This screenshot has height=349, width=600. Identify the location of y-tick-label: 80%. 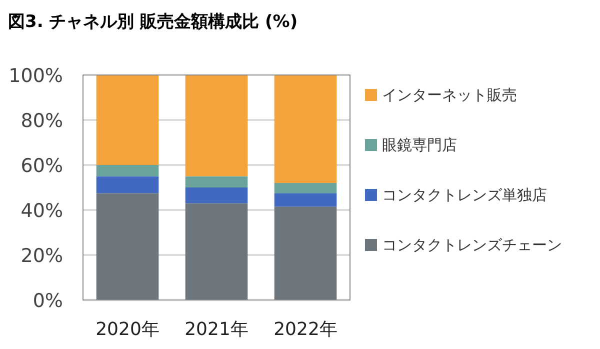
(41, 121).